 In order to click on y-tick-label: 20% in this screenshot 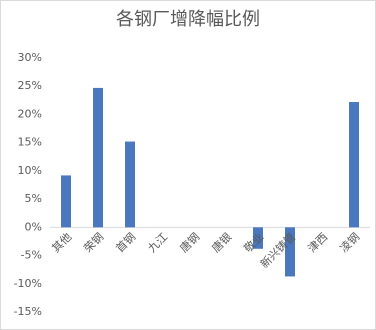, I will do `click(30, 113)`.